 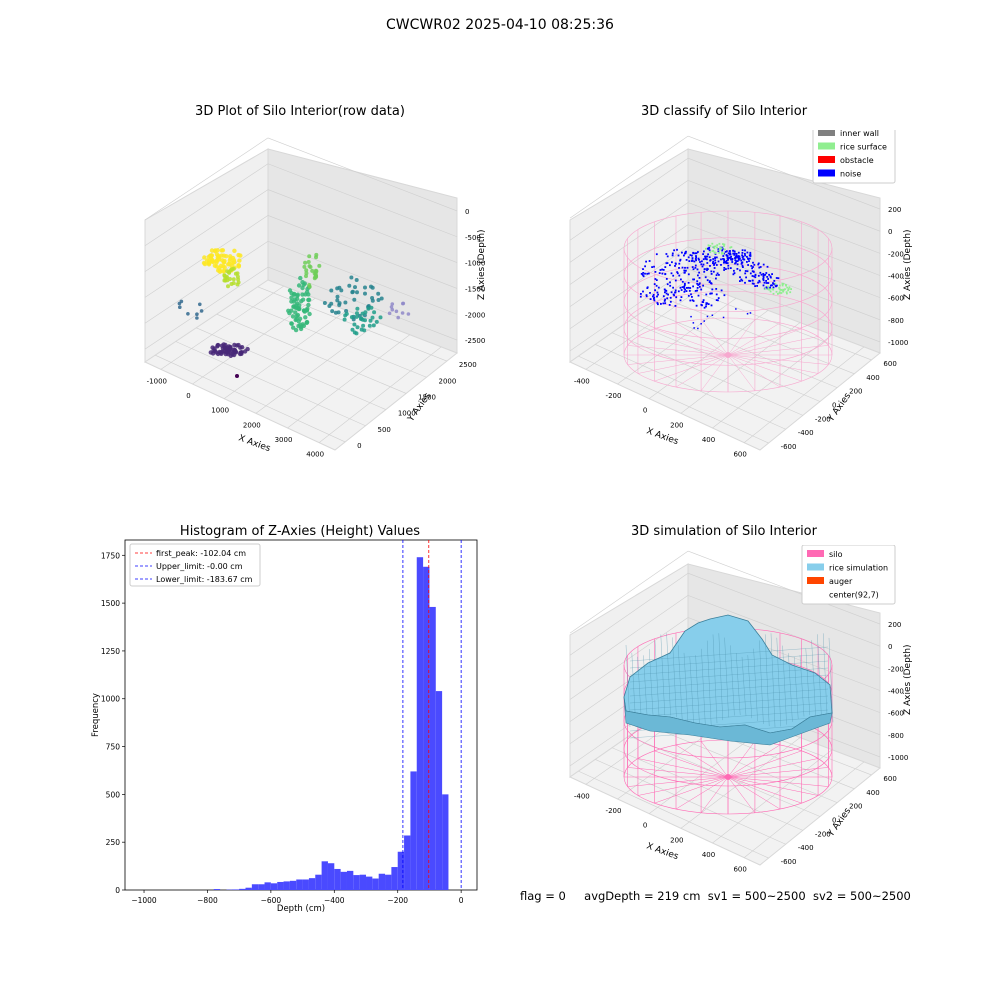 I want to click on tick-label: 500, so click(x=384, y=430).